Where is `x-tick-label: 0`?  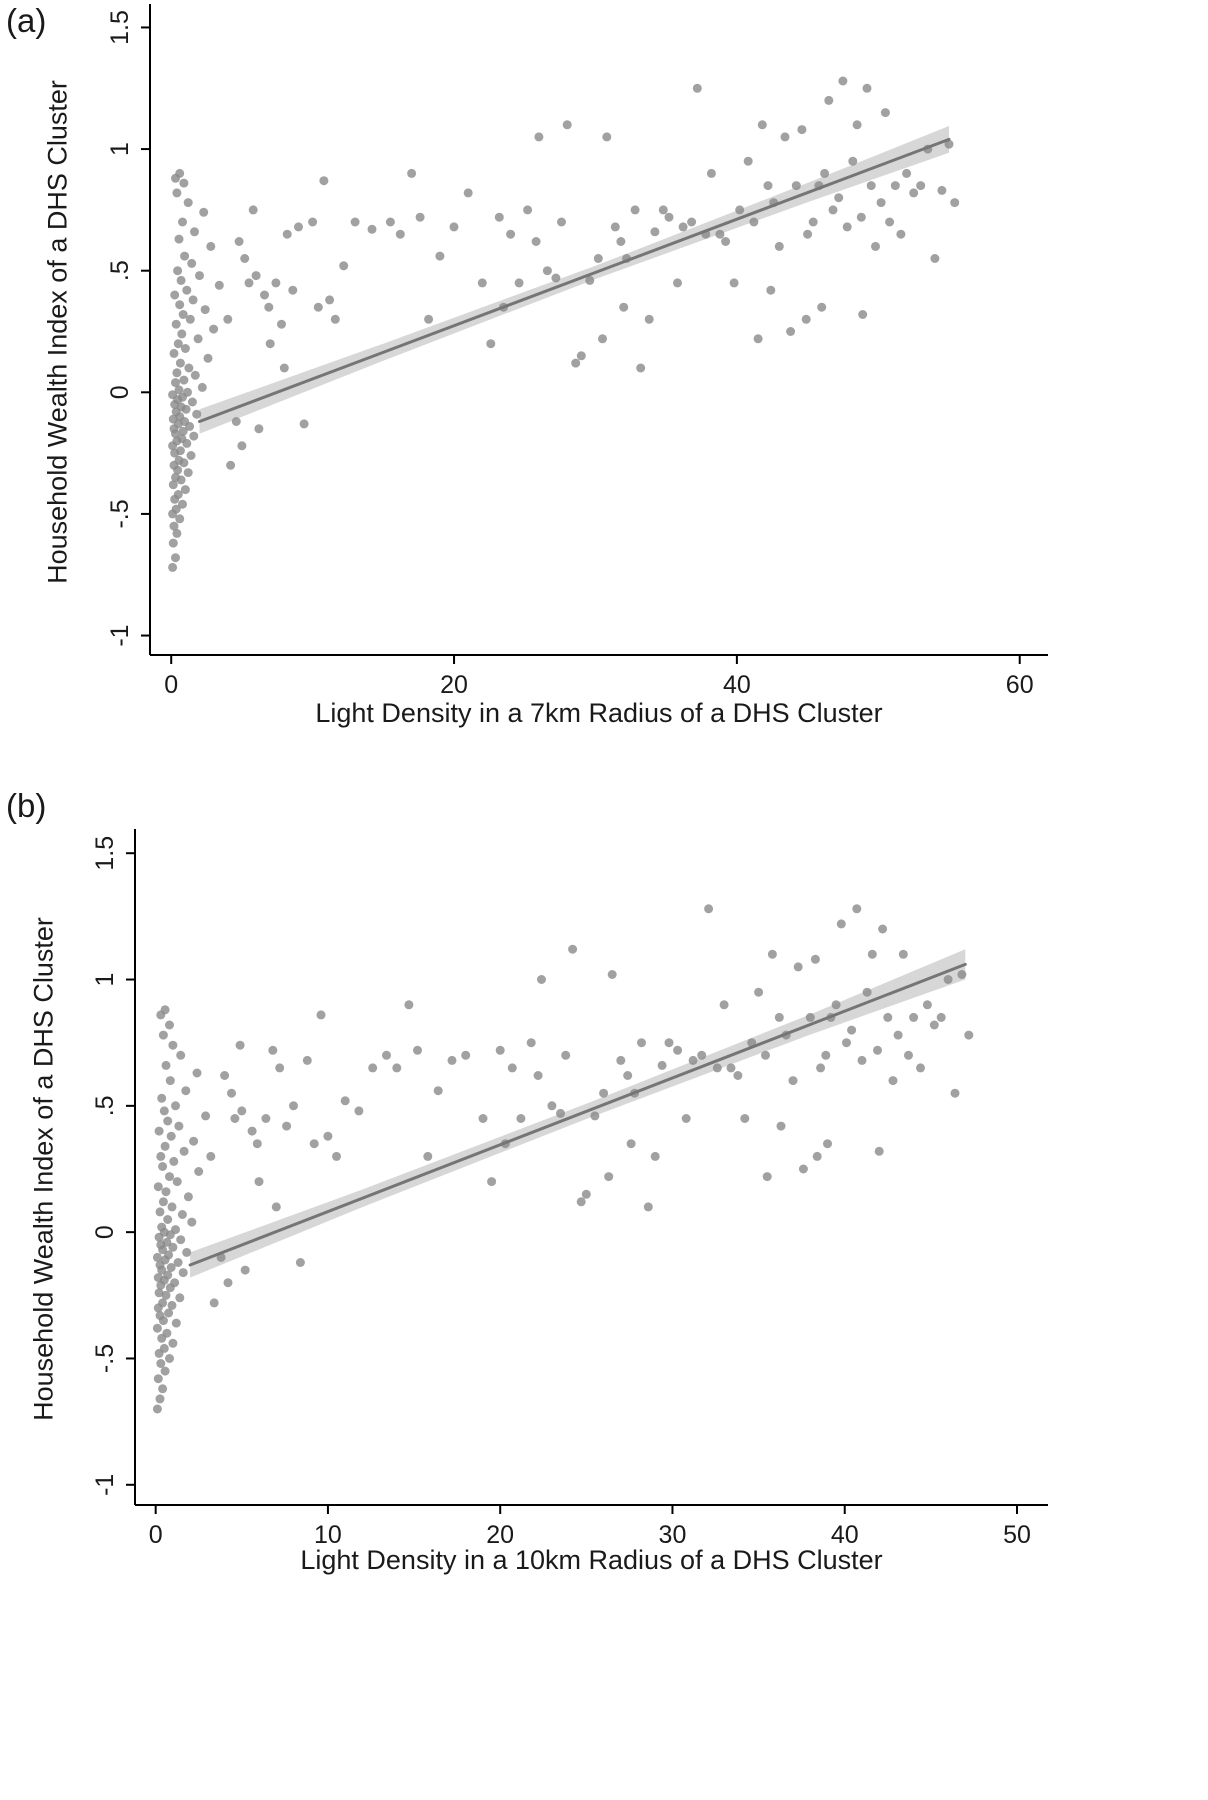
x-tick-label: 0 is located at coordinates (156, 1535).